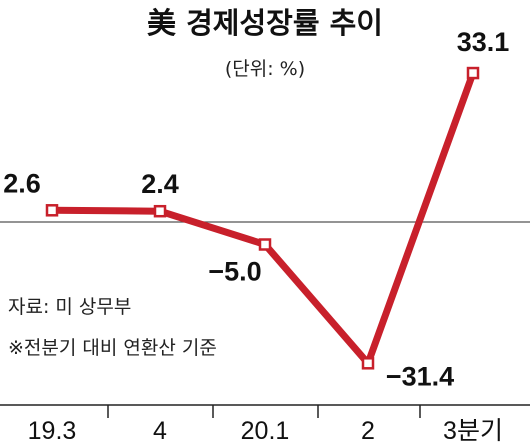 The height and width of the screenshot is (446, 530). What do you see at coordinates (265, 69) in the screenshot?
I see `chart-subtitle: (단위: %)` at bounding box center [265, 69].